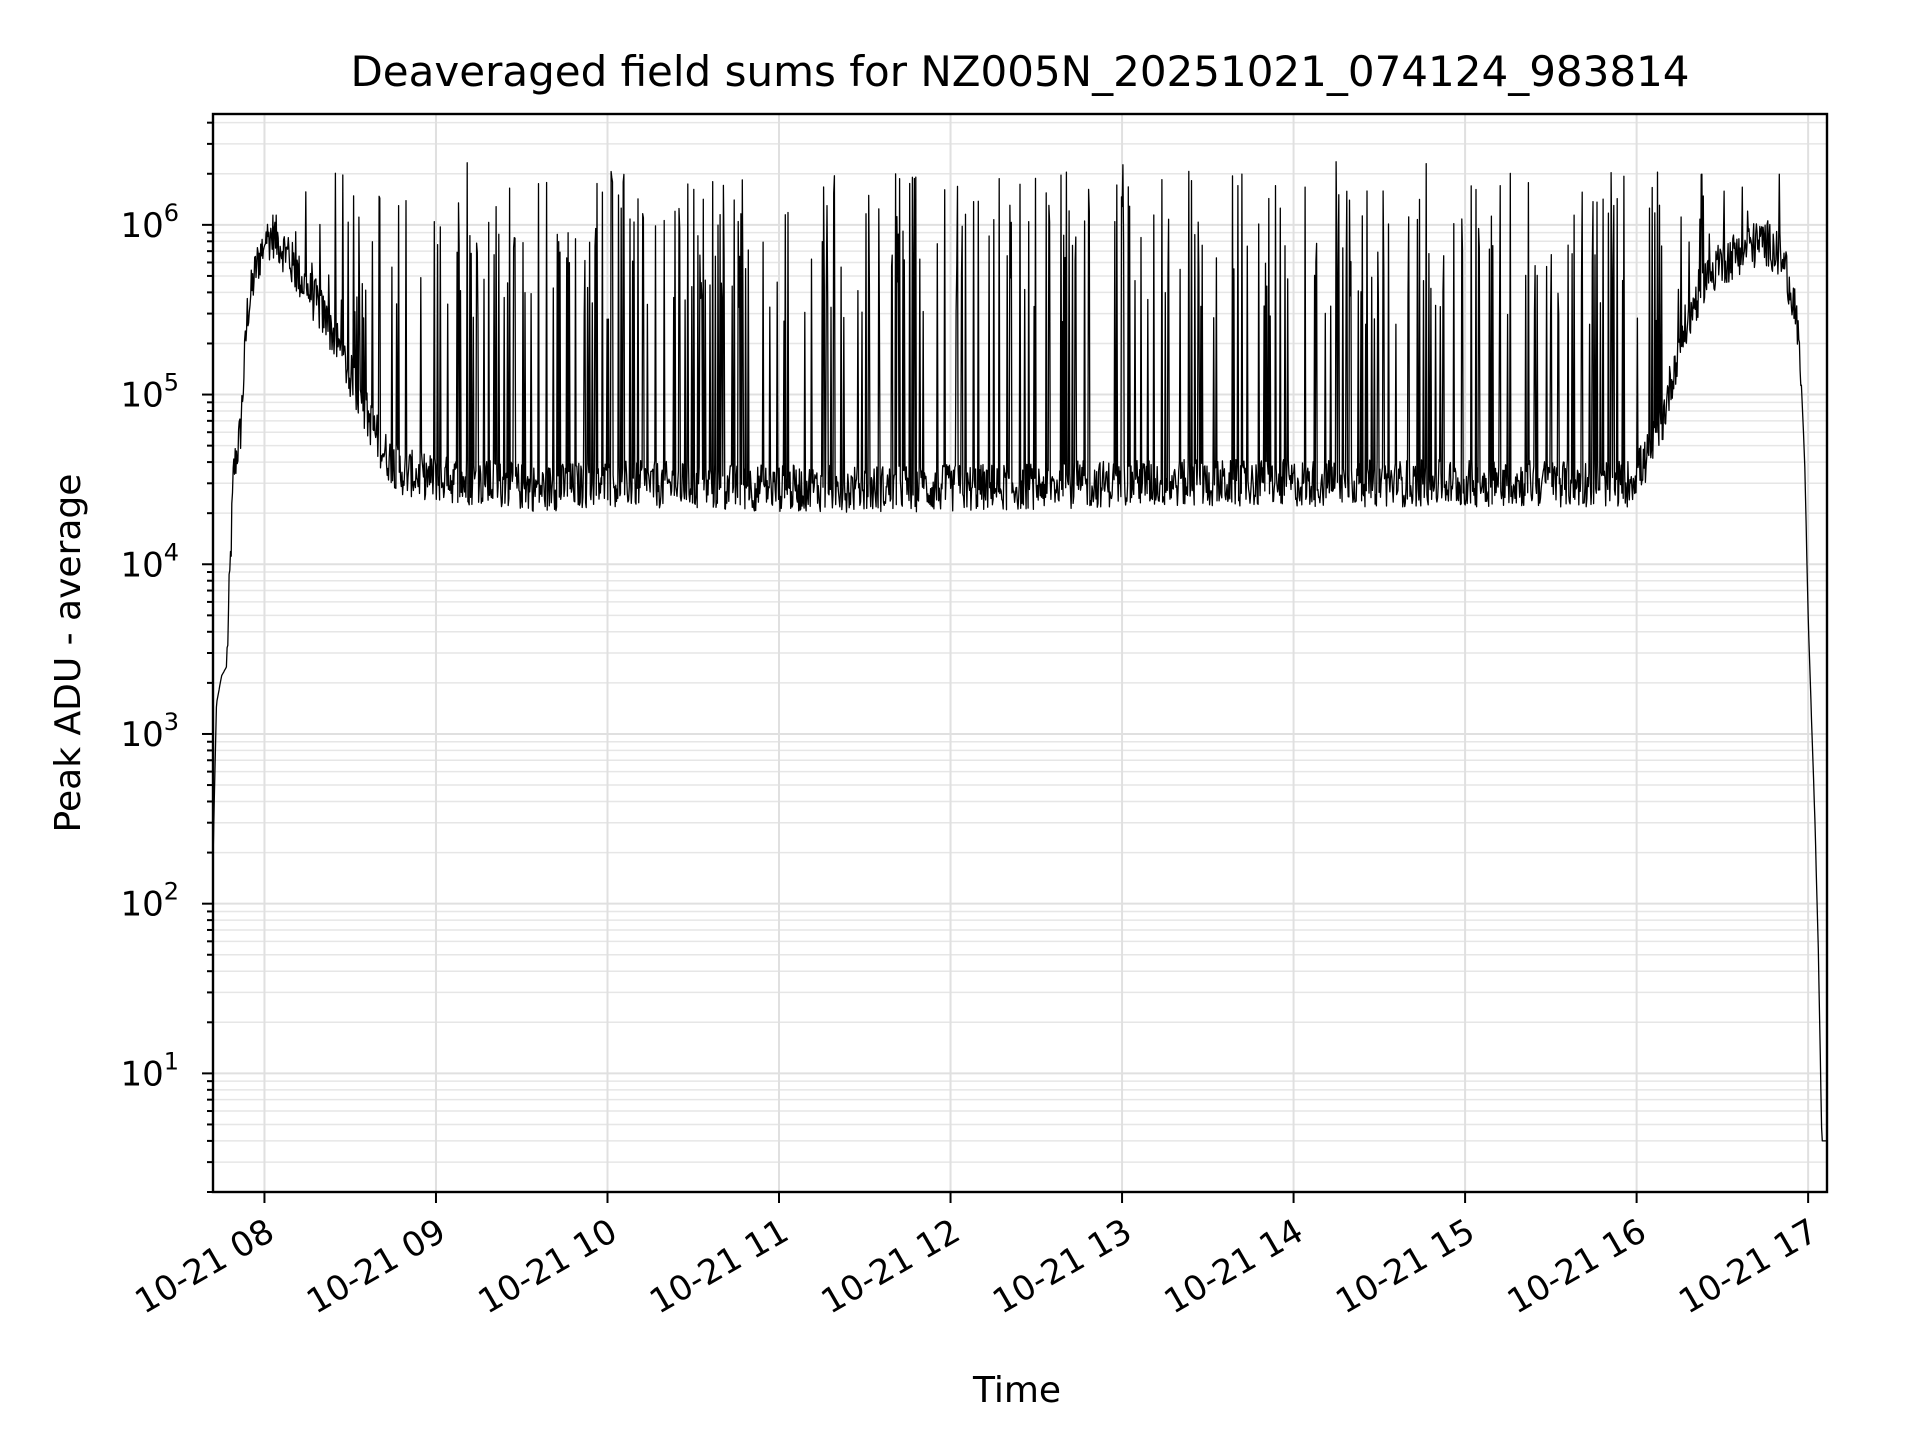 The height and width of the screenshot is (1440, 1920). Describe the element at coordinates (376, 1266) in the screenshot. I see `x-tick-label: 10-21 09` at that location.